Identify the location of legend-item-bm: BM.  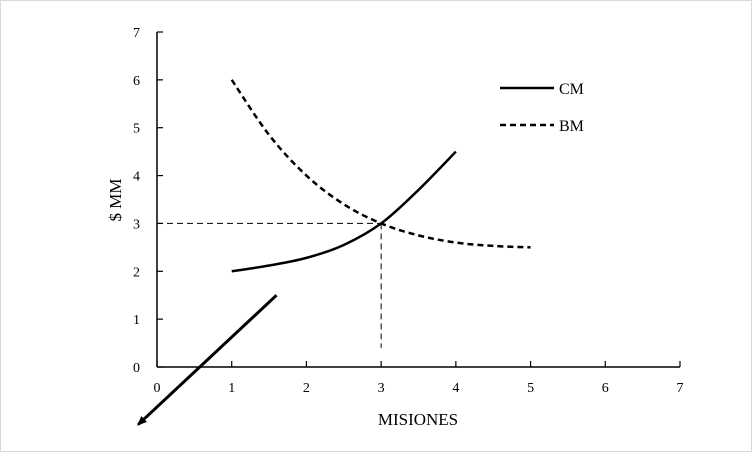
(542, 126).